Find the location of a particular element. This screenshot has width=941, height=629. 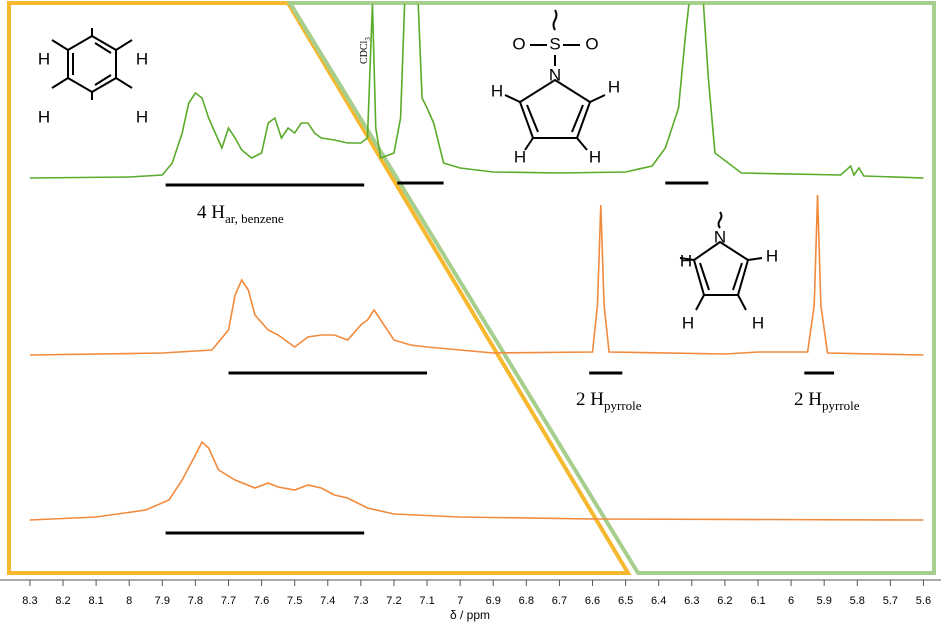

x-axis-label: δ / ppm is located at coordinates (470, 615).